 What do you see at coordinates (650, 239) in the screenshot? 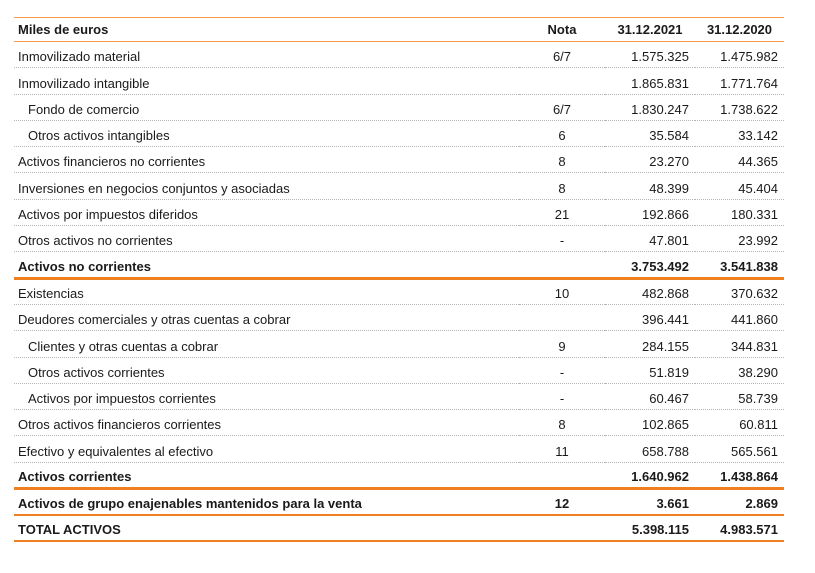
I see `row-value-2021: 47.801` at bounding box center [650, 239].